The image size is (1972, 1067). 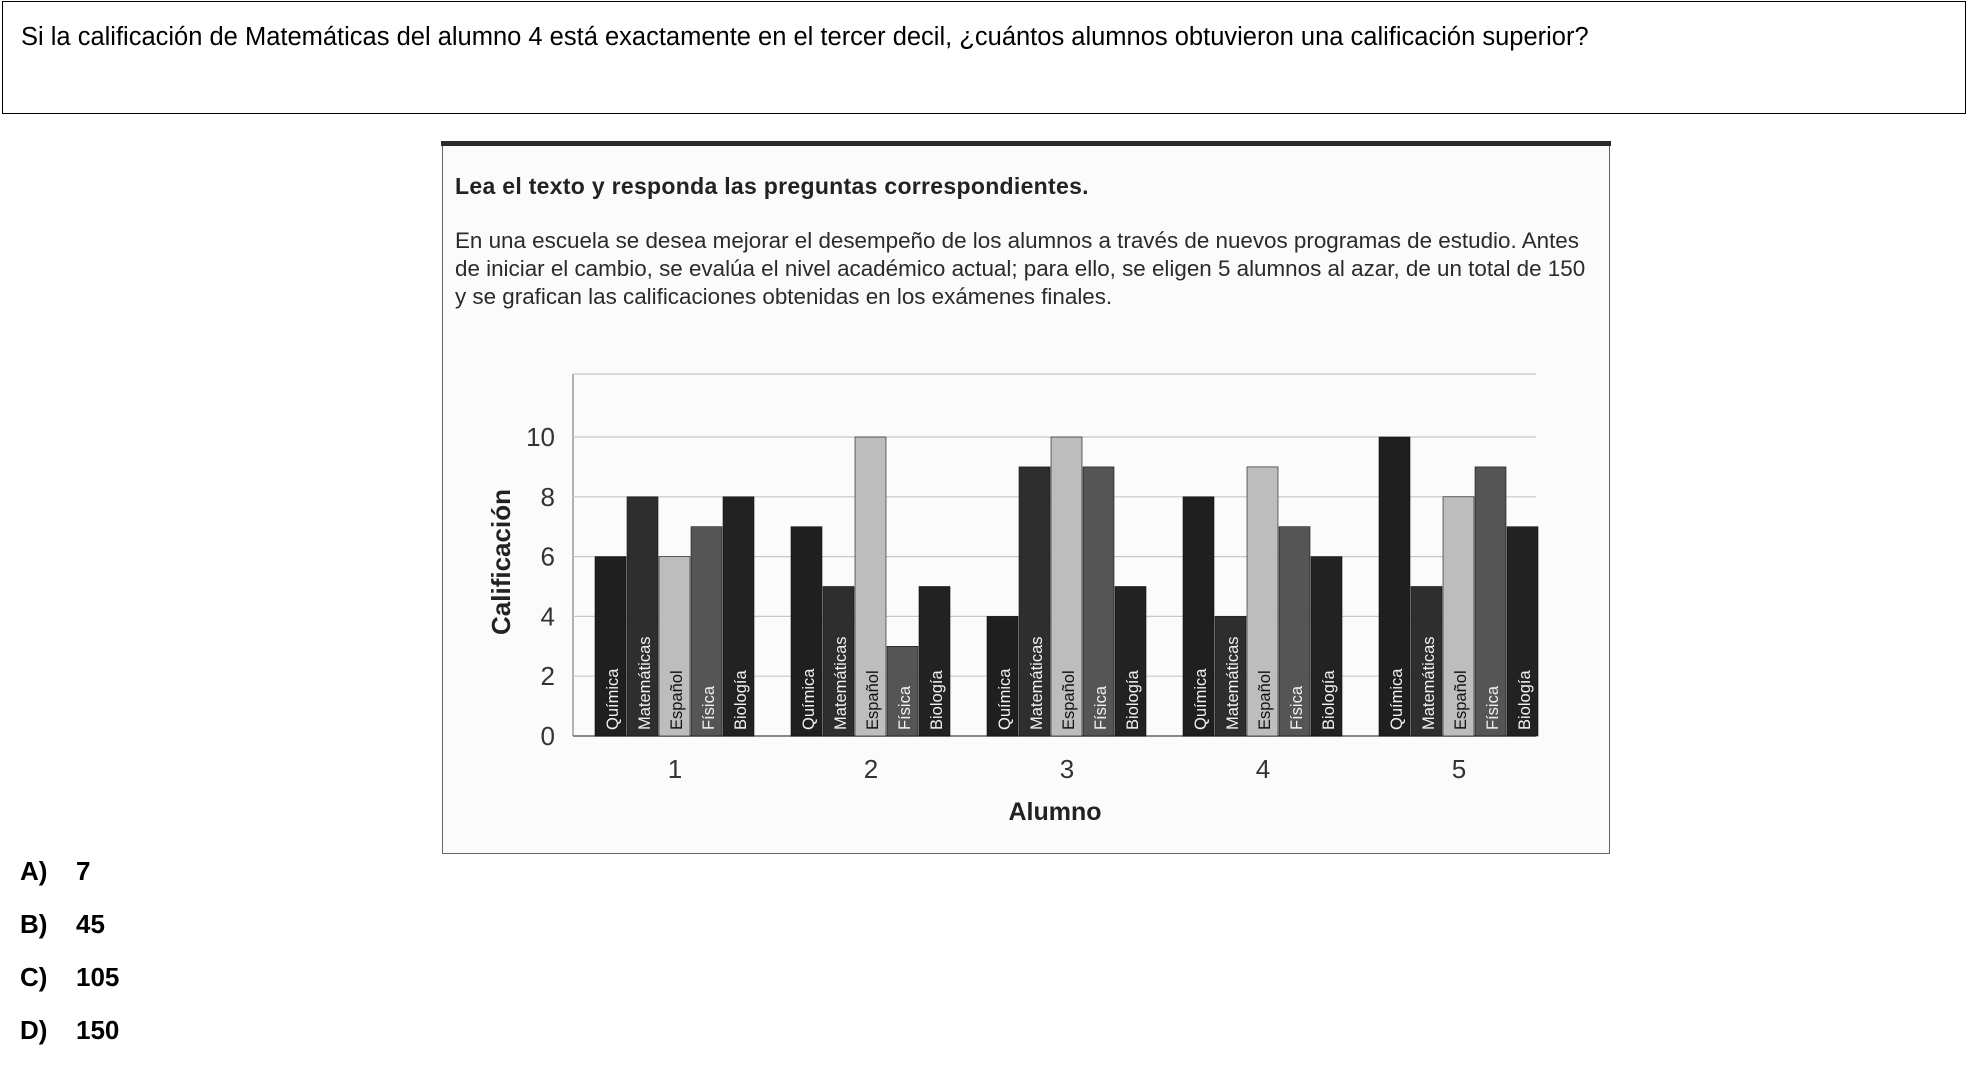 What do you see at coordinates (1067, 769) in the screenshot?
I see `x-tick-label: 3` at bounding box center [1067, 769].